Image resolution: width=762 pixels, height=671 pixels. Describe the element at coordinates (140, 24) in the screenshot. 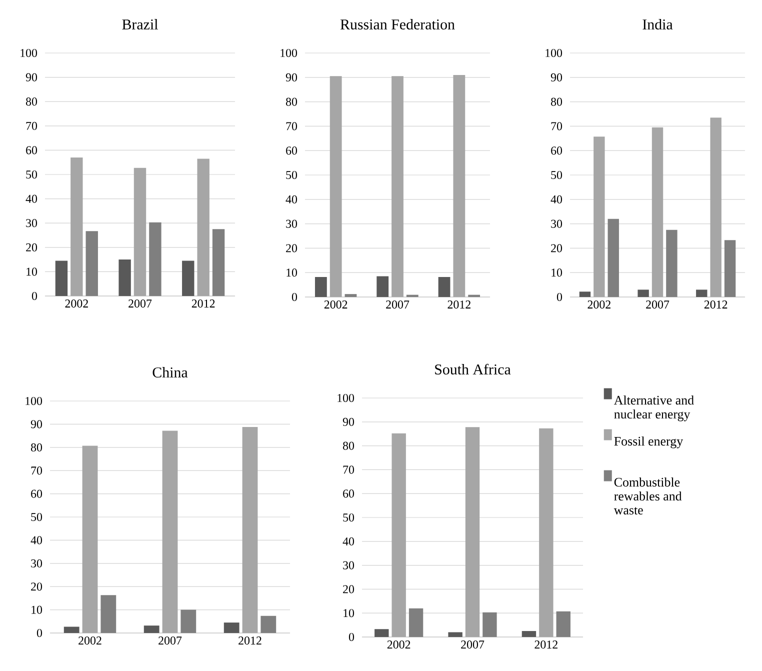

I see `chart-title: Brazil` at that location.